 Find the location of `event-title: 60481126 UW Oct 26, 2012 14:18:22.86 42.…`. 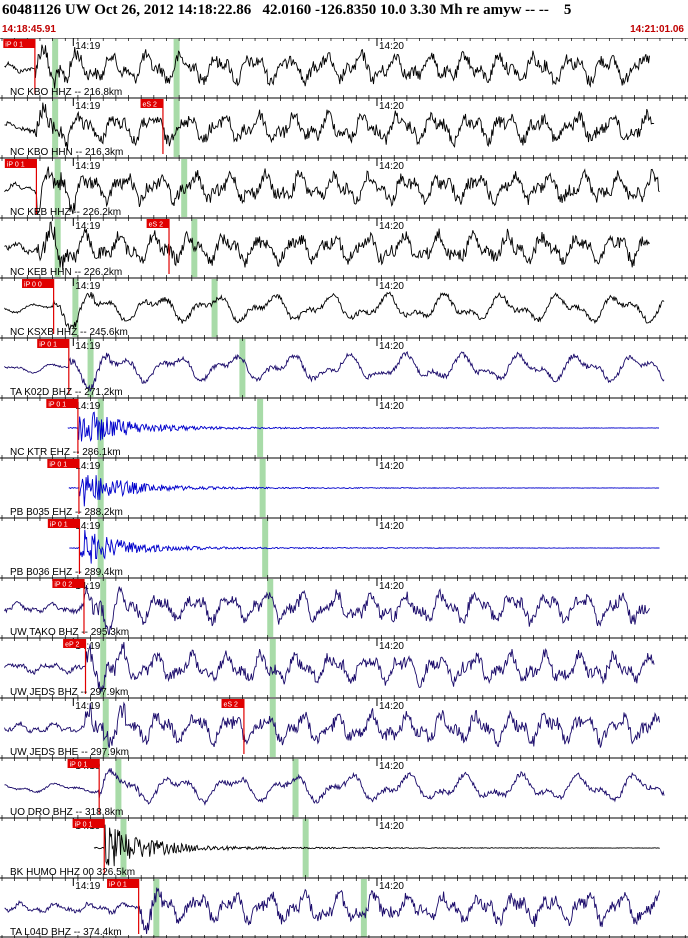

event-title: 60481126 UW Oct 26, 2012 14:18:22.86 42.… is located at coordinates (287, 10).